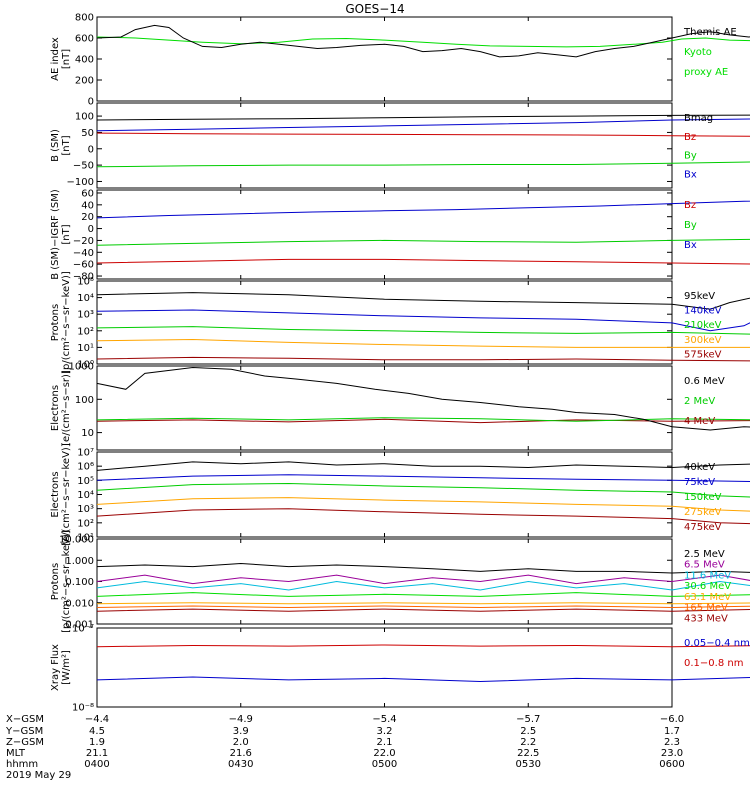 Image resolution: width=750 pixels, height=800 pixels. I want to click on y-tick-label: 60, so click(87, 193).